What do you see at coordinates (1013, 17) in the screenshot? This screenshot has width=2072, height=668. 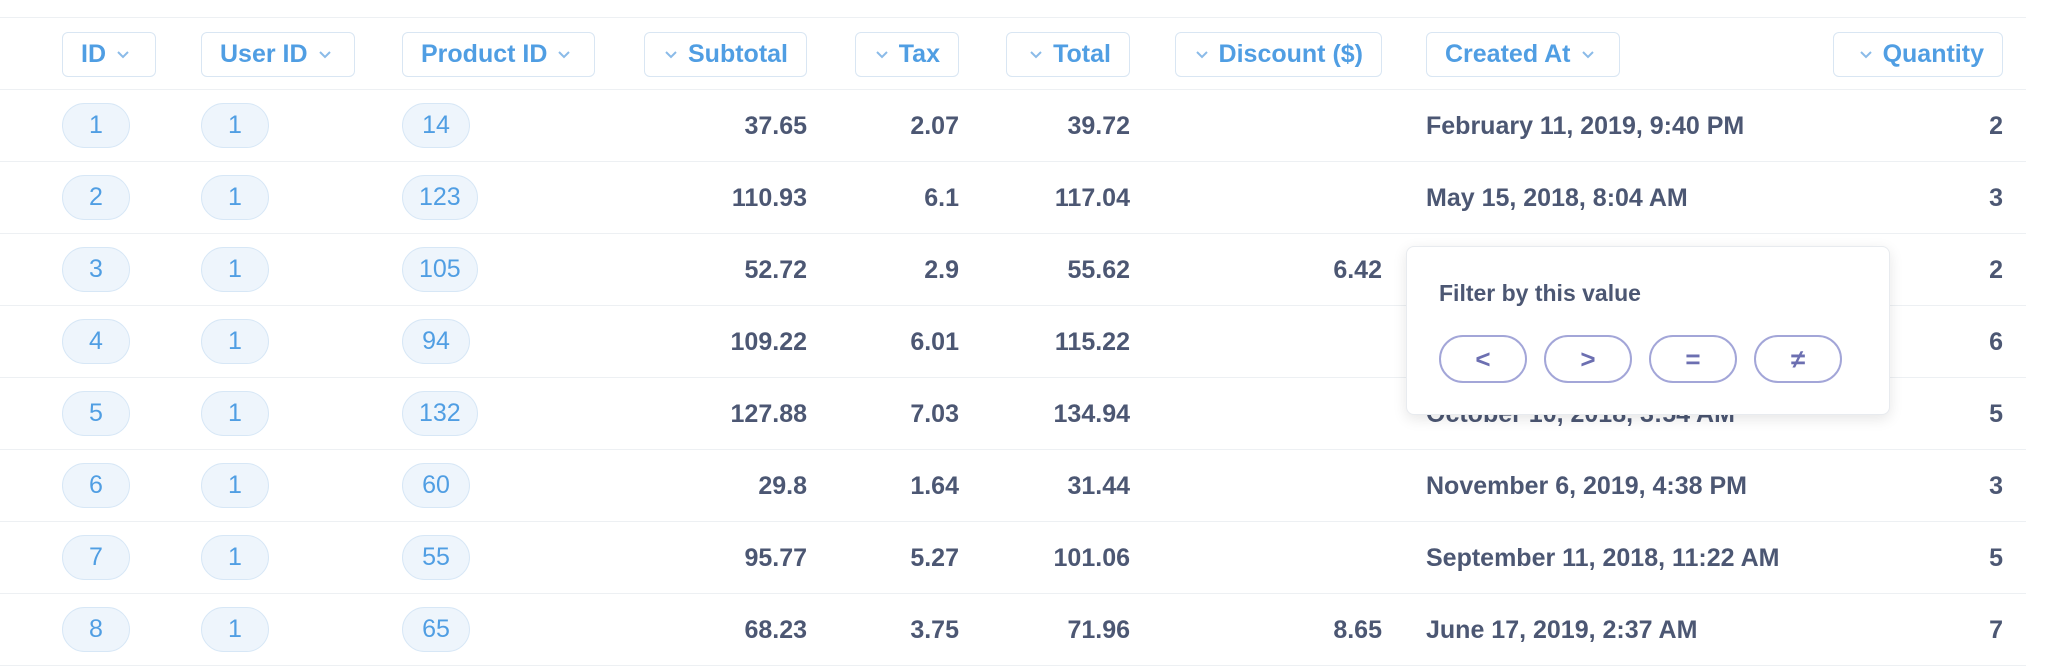 I see `top-border` at bounding box center [1013, 17].